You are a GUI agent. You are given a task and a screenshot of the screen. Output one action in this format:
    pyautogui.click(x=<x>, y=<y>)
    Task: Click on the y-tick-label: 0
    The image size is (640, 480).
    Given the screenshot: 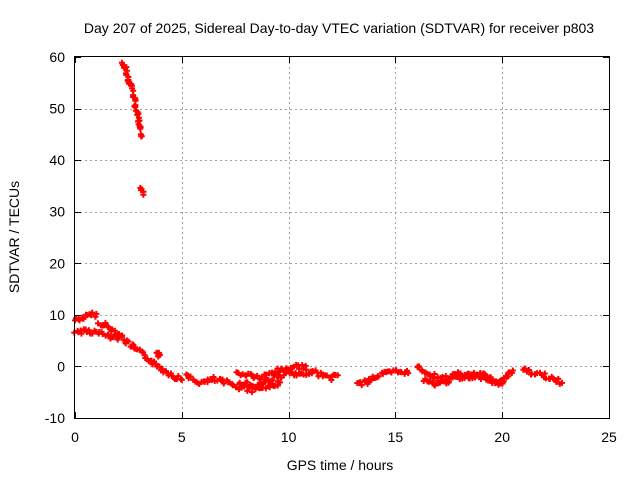 What is the action you would take?
    pyautogui.click(x=61, y=366)
    